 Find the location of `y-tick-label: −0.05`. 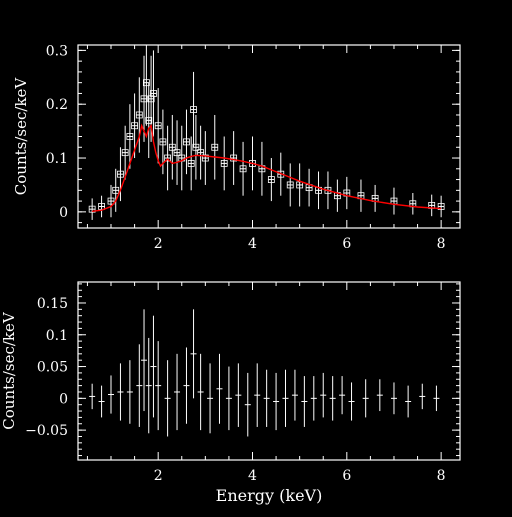

y-tick-label: −0.05 is located at coordinates (46, 431).